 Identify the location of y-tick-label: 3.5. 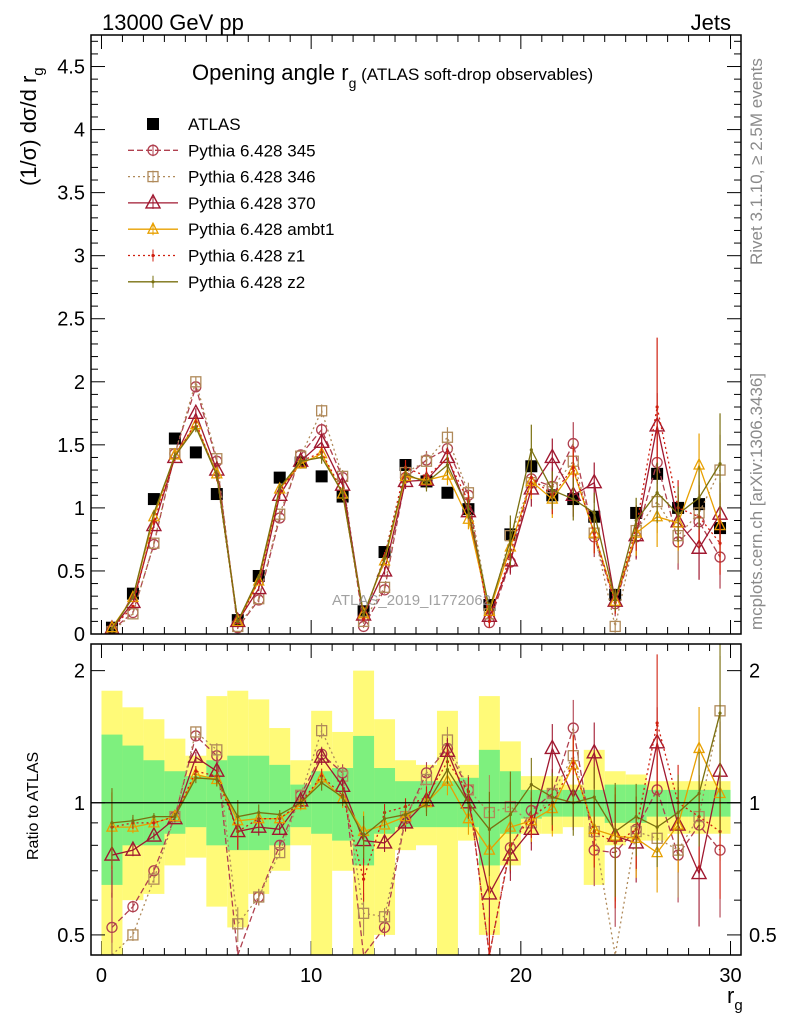
(71, 194).